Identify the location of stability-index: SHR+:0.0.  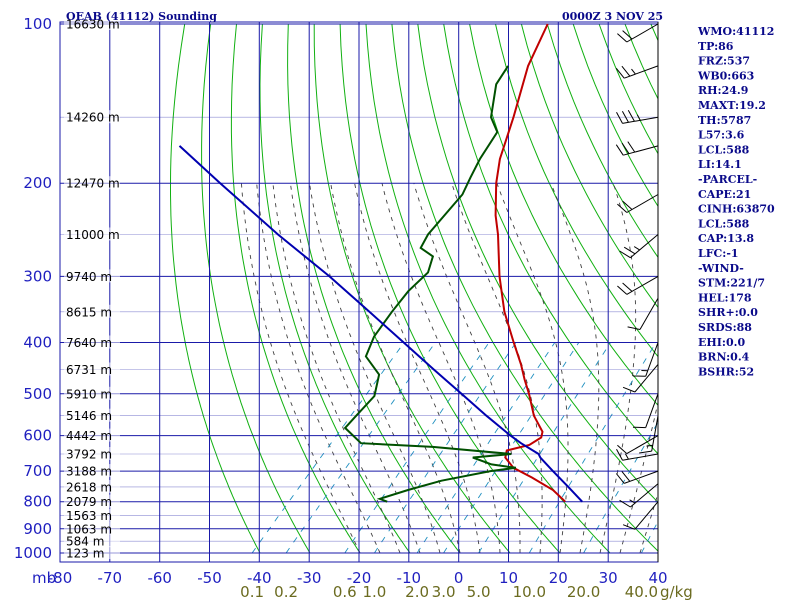
(728, 312).